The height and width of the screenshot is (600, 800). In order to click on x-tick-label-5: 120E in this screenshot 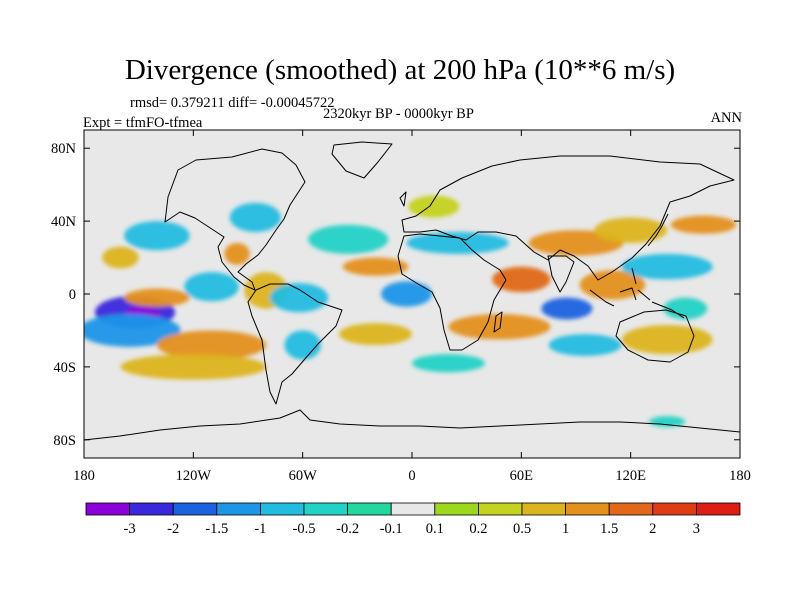, I will do `click(630, 476)`.